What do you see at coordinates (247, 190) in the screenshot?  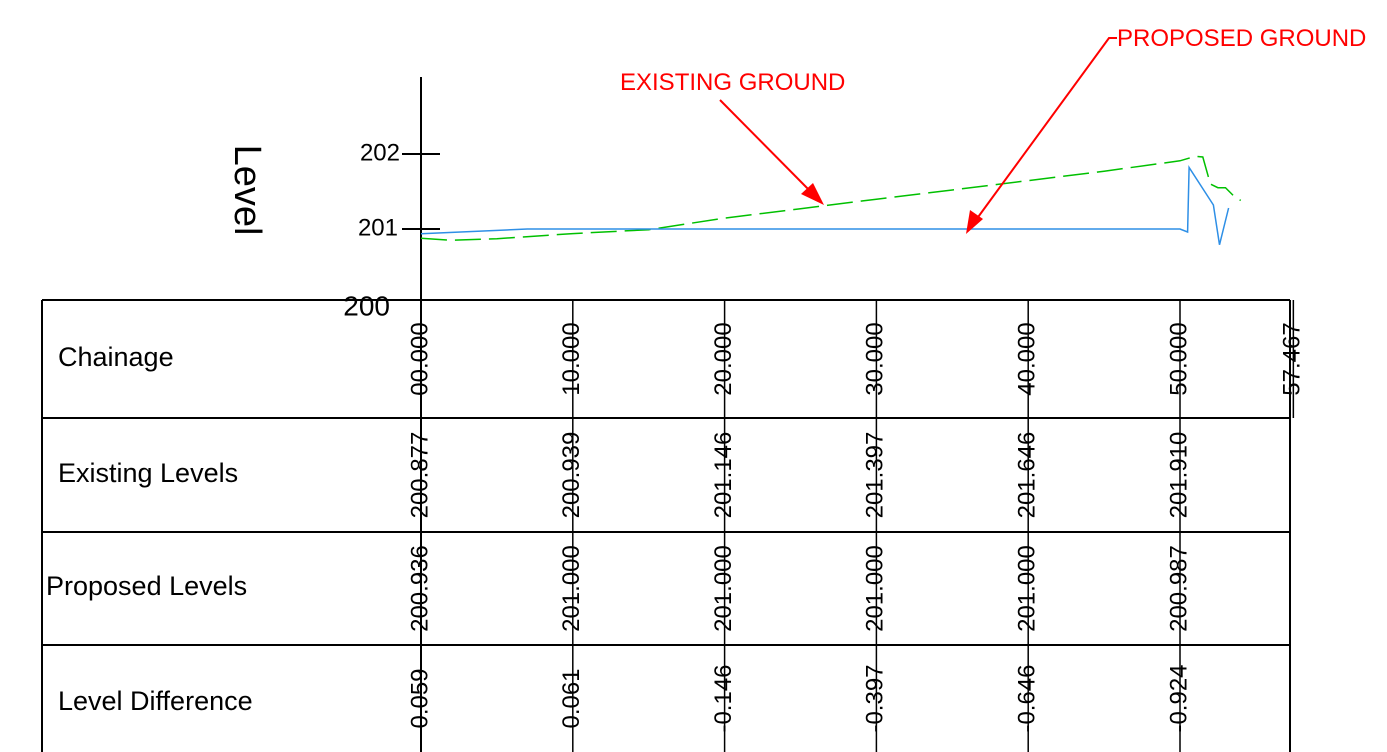 I see `y-axis-label: Level` at bounding box center [247, 190].